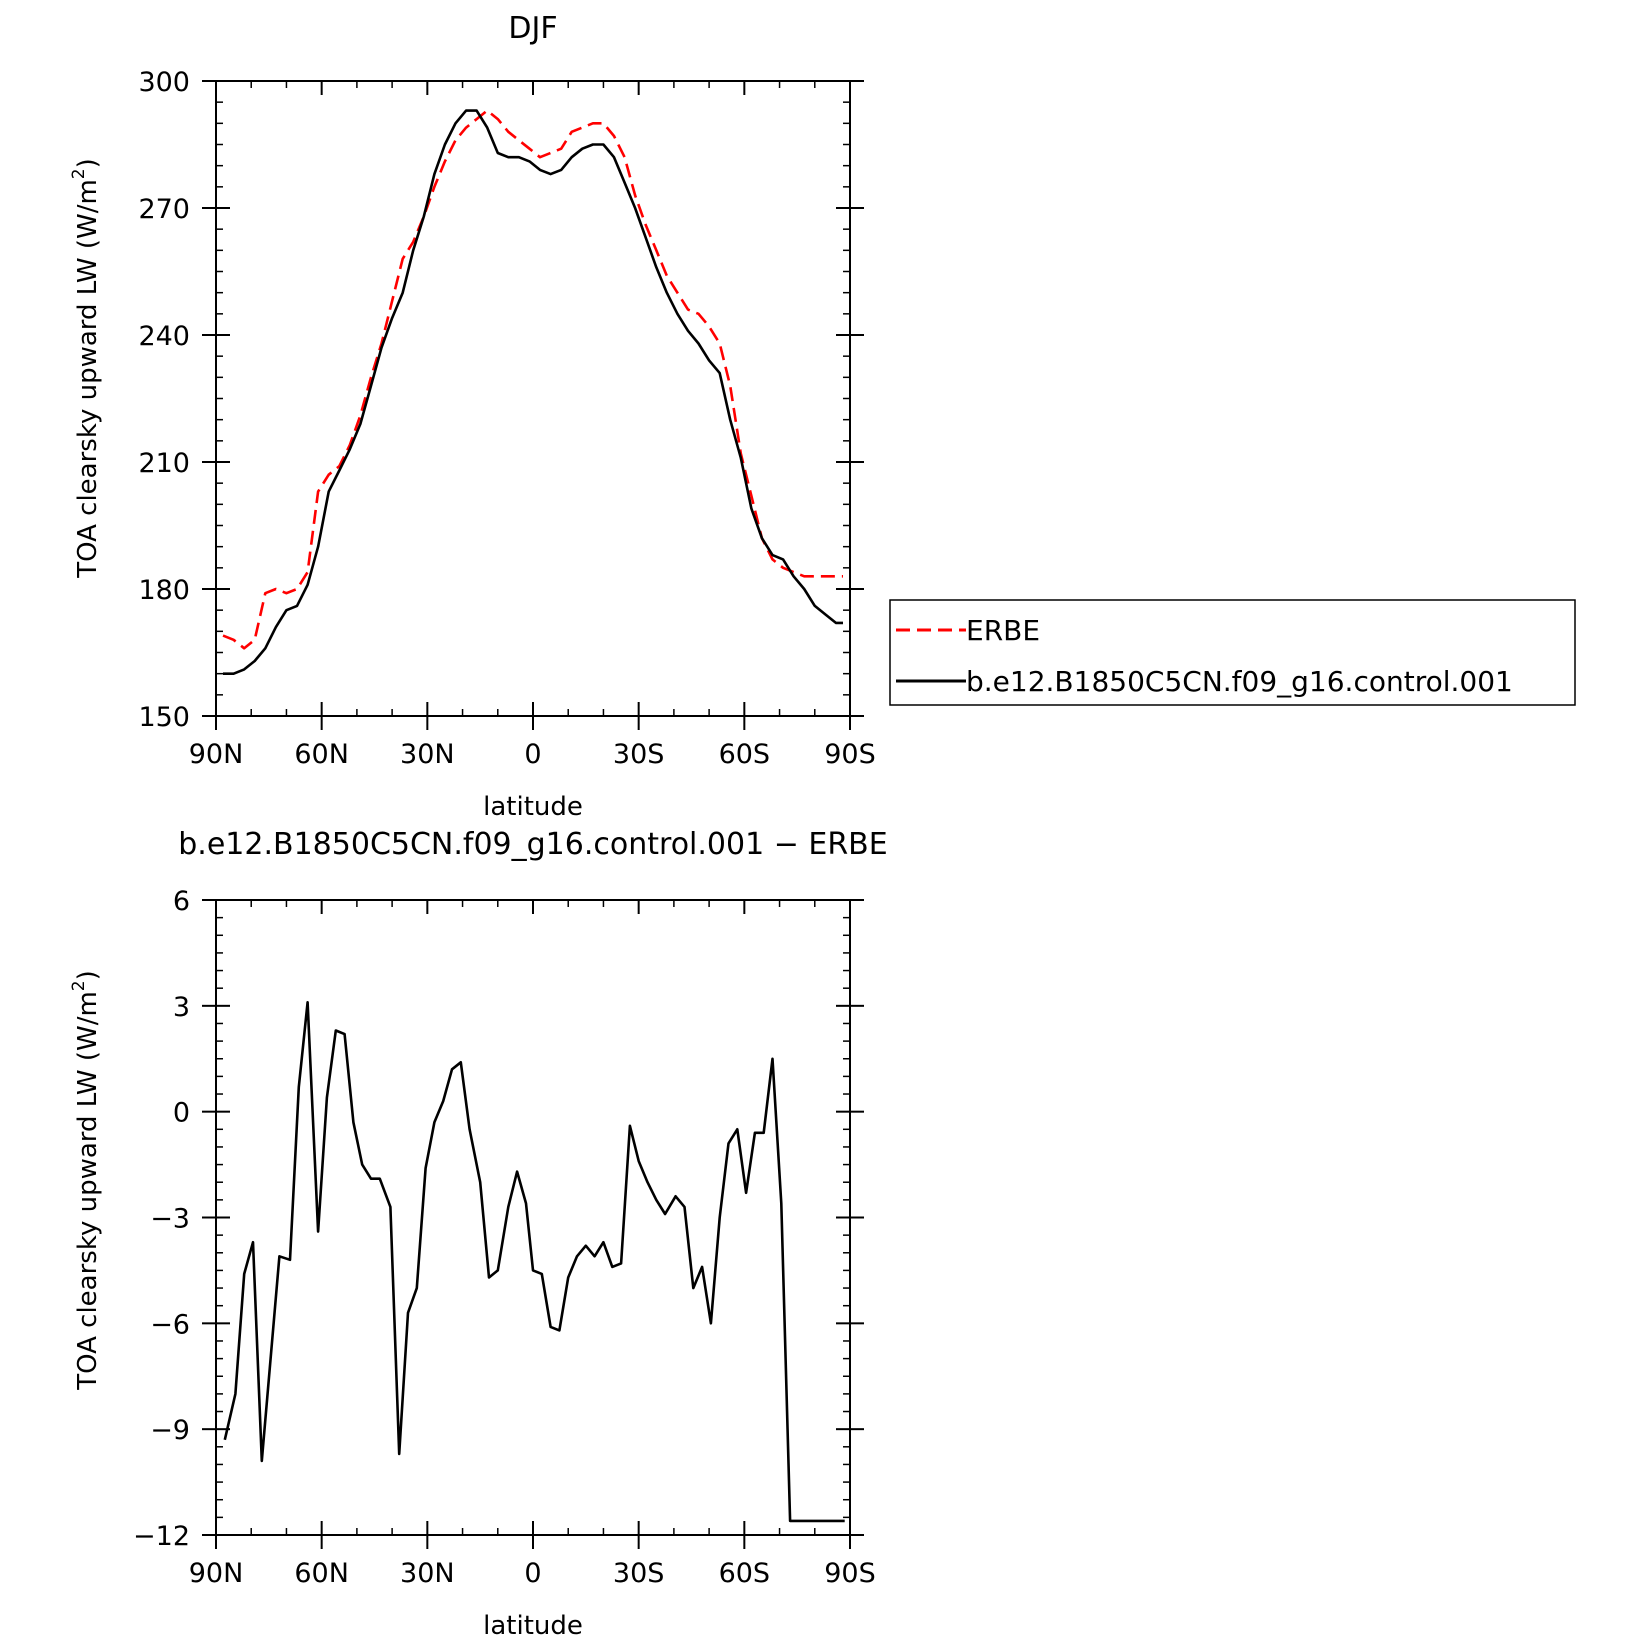 The image size is (1642, 1641). Describe the element at coordinates (170, 1324) in the screenshot. I see `y-tick-label: −6` at that location.